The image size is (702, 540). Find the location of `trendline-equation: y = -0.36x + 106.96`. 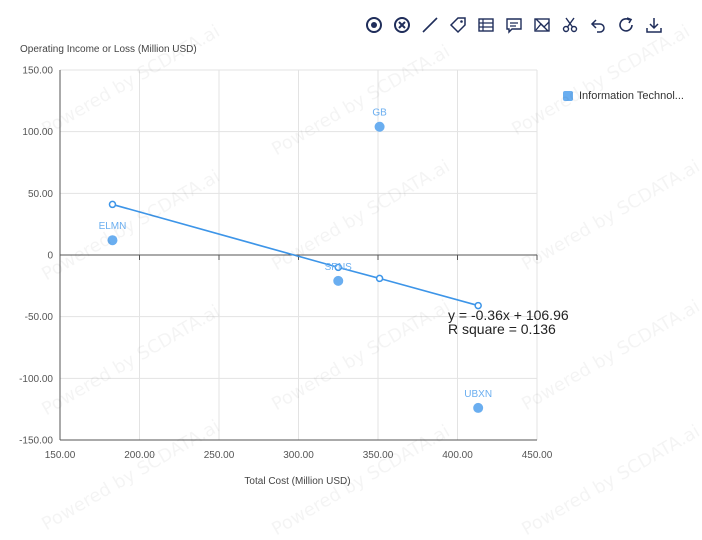

trendline-equation: y = -0.36x + 106.96 is located at coordinates (508, 315).